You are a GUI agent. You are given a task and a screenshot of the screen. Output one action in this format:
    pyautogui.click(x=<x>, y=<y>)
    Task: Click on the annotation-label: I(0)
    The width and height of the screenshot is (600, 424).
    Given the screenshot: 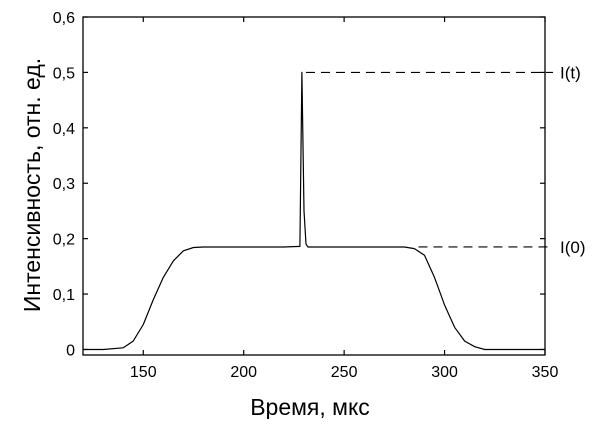 What is the action you would take?
    pyautogui.click(x=573, y=247)
    